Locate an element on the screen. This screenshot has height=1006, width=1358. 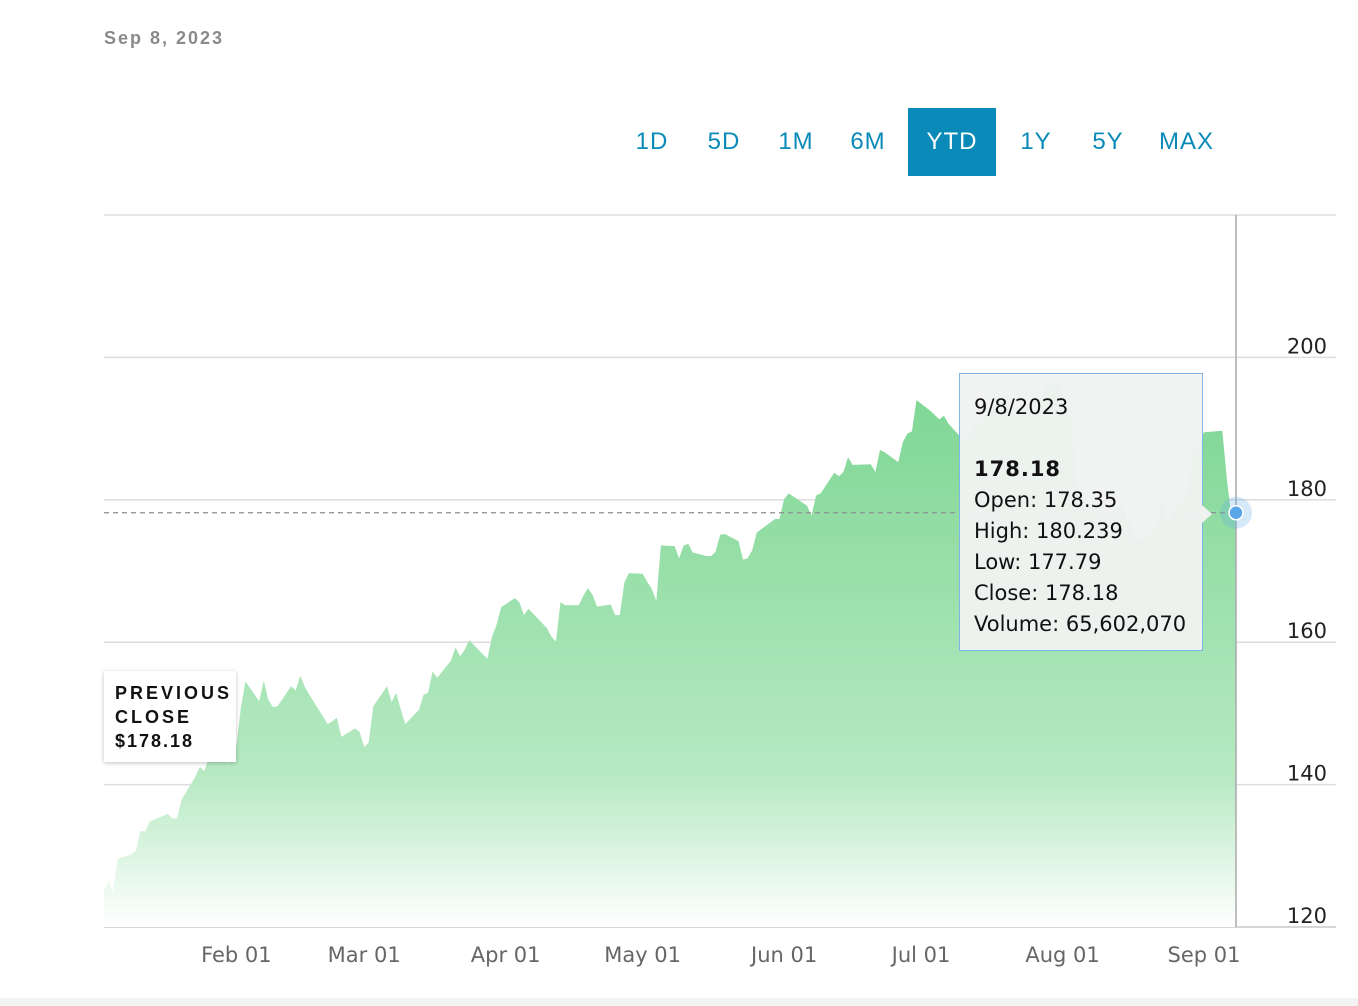
footer-strip is located at coordinates (679, 1002).